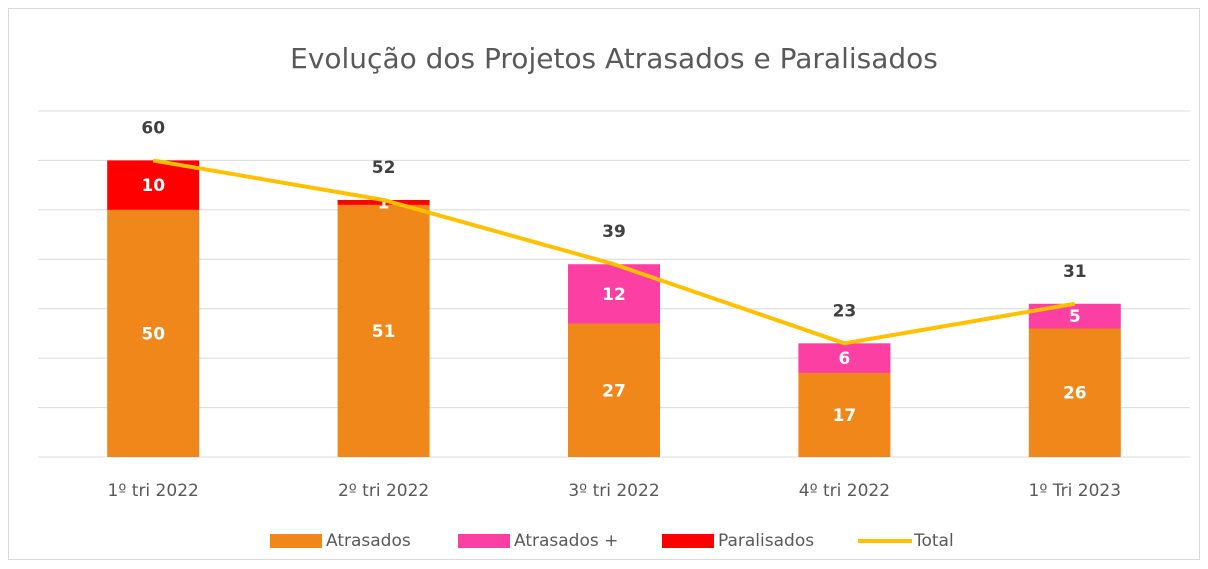 The width and height of the screenshot is (1208, 569). What do you see at coordinates (1075, 317) in the screenshot?
I see `data-label: 5` at bounding box center [1075, 317].